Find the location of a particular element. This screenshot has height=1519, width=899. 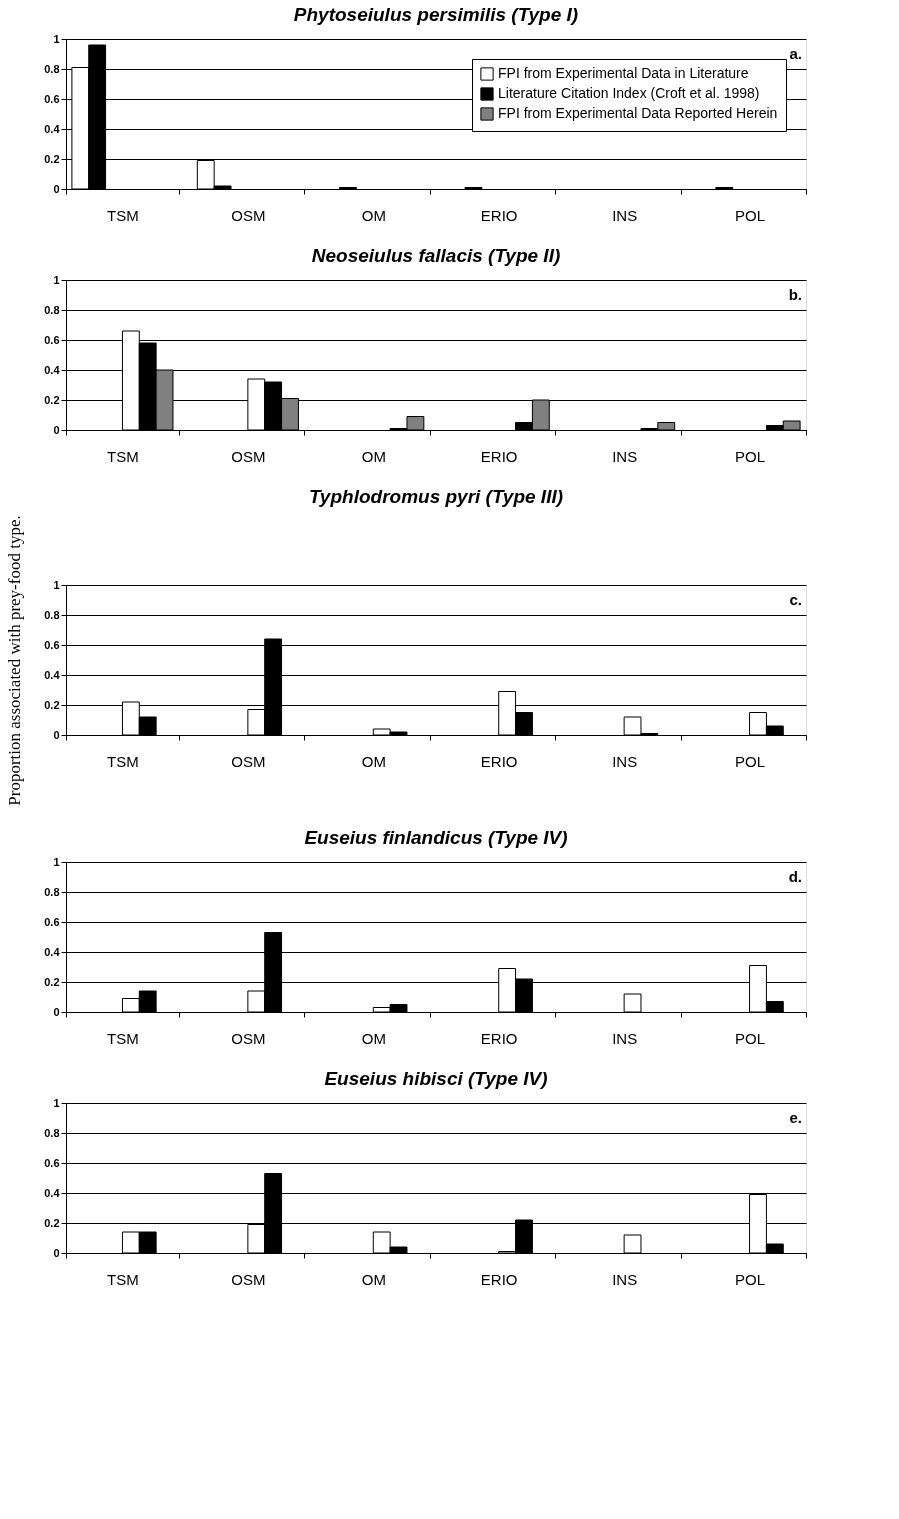

chart-title: Euseius finlandicus (Type IV) is located at coordinates (436, 837).